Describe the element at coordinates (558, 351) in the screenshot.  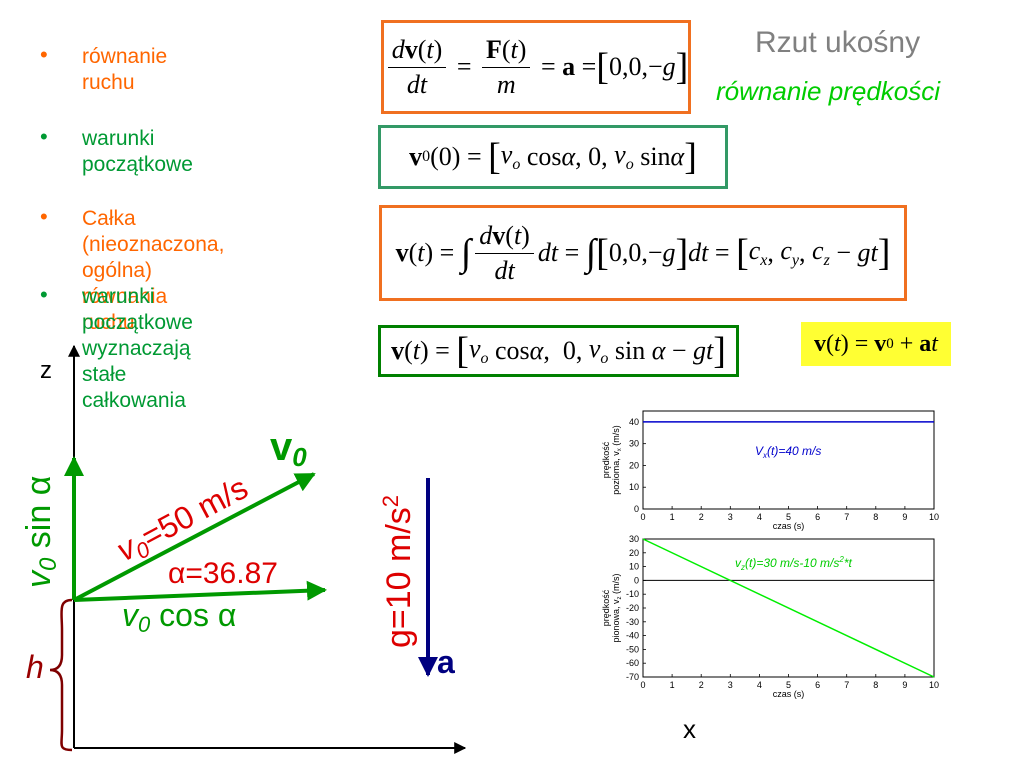
I see `velocity-solution-box: v(t) = [vo cos α, 0, vo sin α − gt]` at that location.